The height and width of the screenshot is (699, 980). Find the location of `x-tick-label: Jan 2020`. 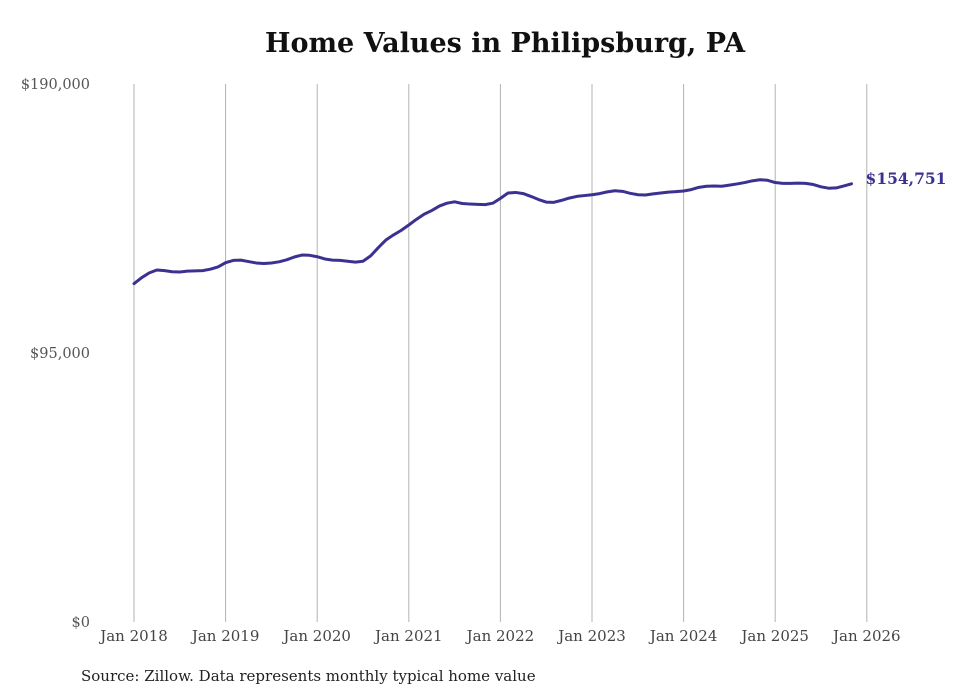

x-tick-label: Jan 2020 is located at coordinates (316, 636).